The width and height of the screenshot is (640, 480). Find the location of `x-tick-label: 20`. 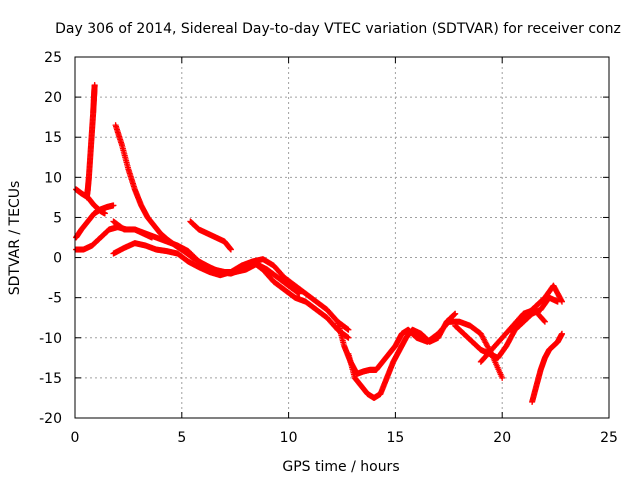

x-tick-label: 20 is located at coordinates (502, 438).